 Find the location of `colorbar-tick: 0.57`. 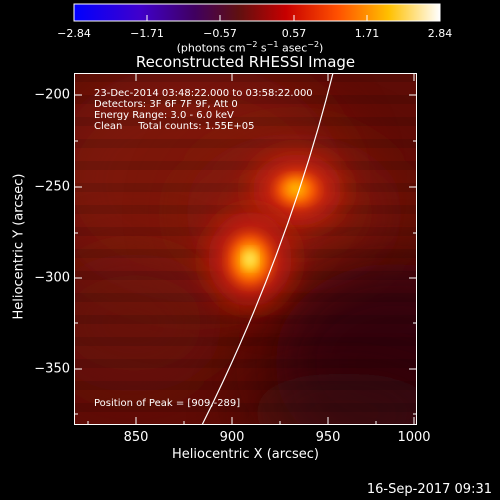

colorbar-tick: 0.57 is located at coordinates (294, 33).